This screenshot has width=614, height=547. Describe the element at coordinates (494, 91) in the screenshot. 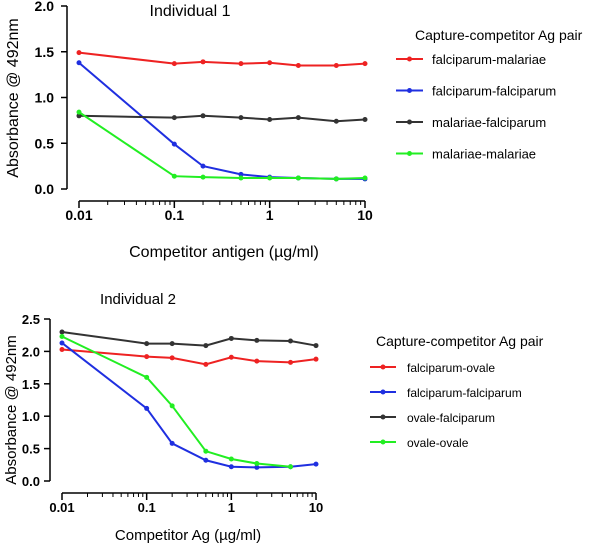

I see `legend-label: falciparum-falciparum` at that location.